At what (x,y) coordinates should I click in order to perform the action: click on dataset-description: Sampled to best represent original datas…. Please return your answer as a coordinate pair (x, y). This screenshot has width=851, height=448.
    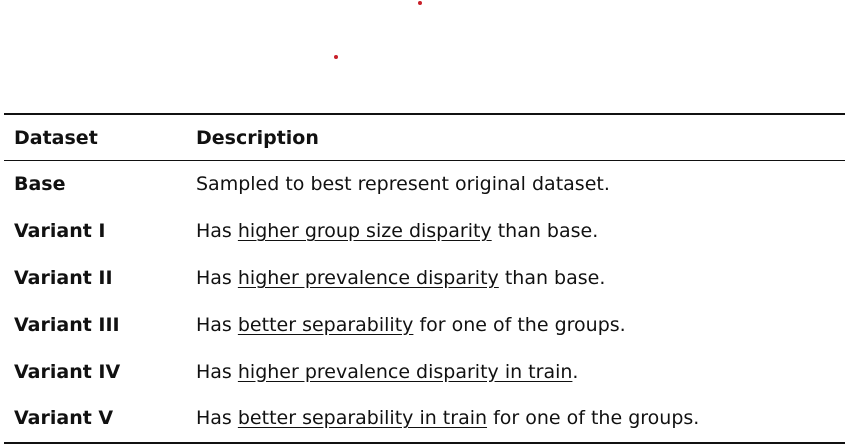
    Looking at the image, I should click on (520, 184).